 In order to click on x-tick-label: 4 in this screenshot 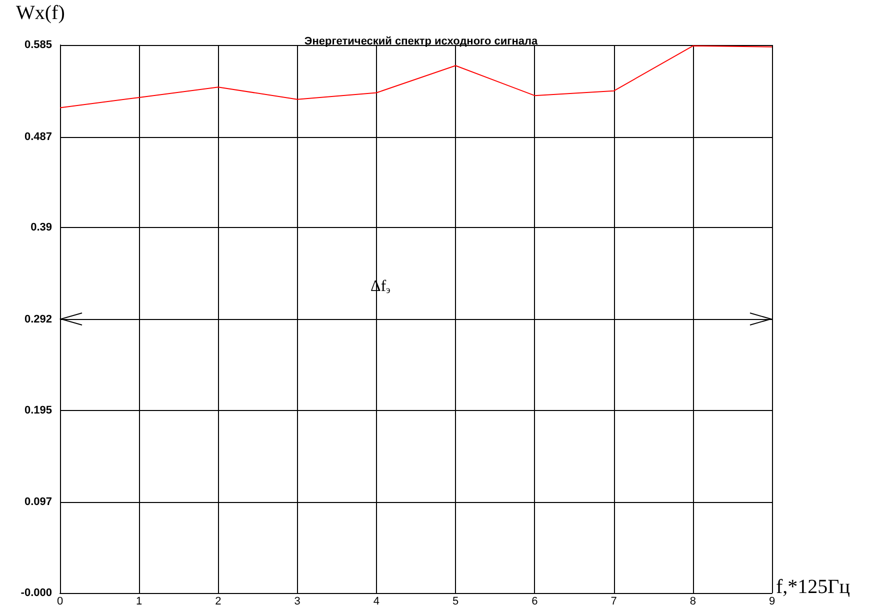, I will do `click(376, 602)`.